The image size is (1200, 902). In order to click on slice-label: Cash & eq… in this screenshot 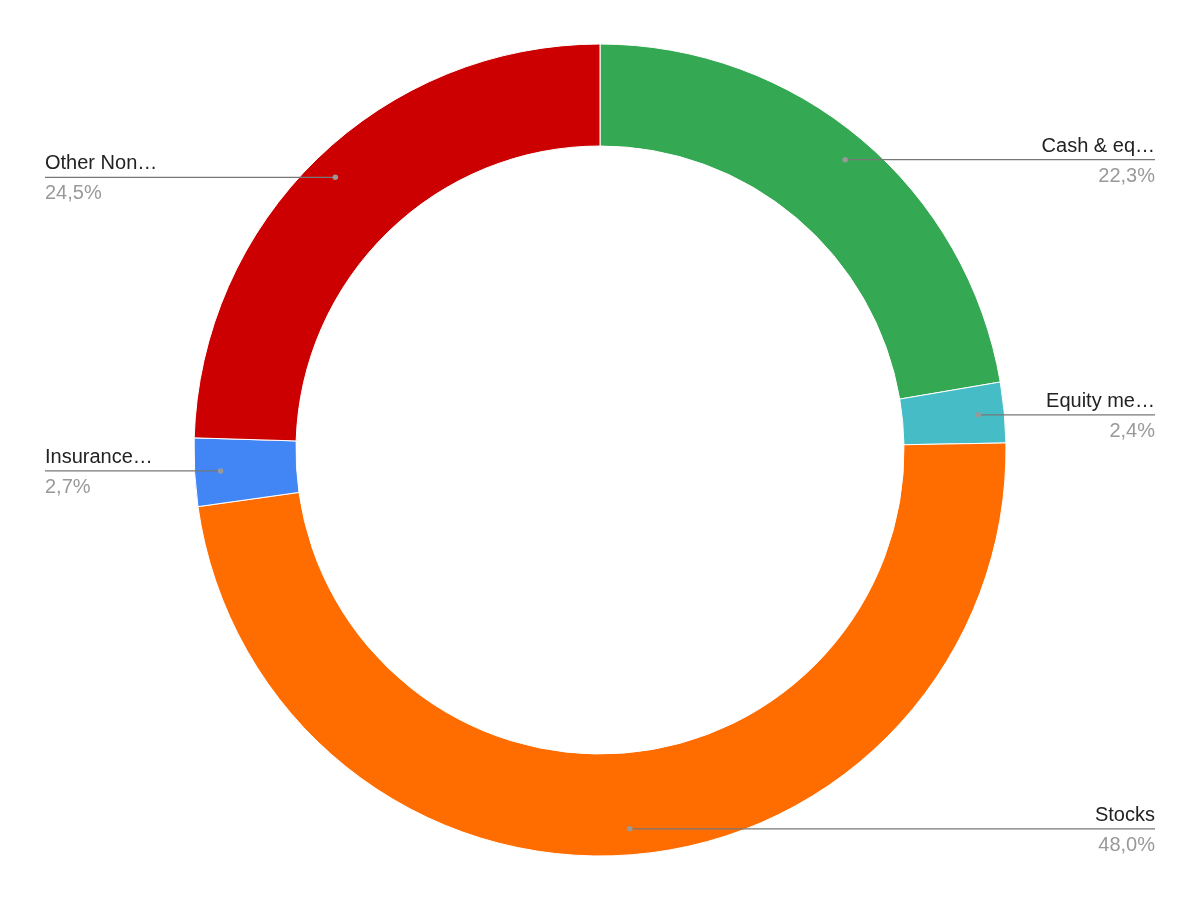, I will do `click(1098, 144)`.